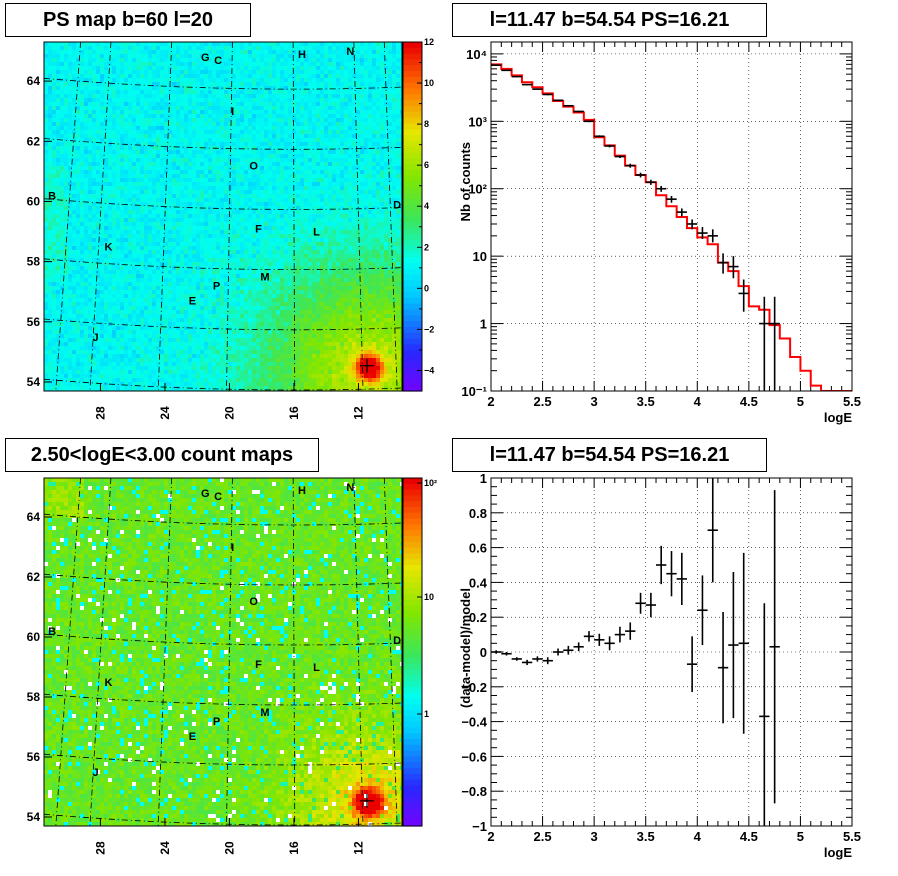 The height and width of the screenshot is (876, 898). I want to click on x-tick-label: 2, so click(490, 401).